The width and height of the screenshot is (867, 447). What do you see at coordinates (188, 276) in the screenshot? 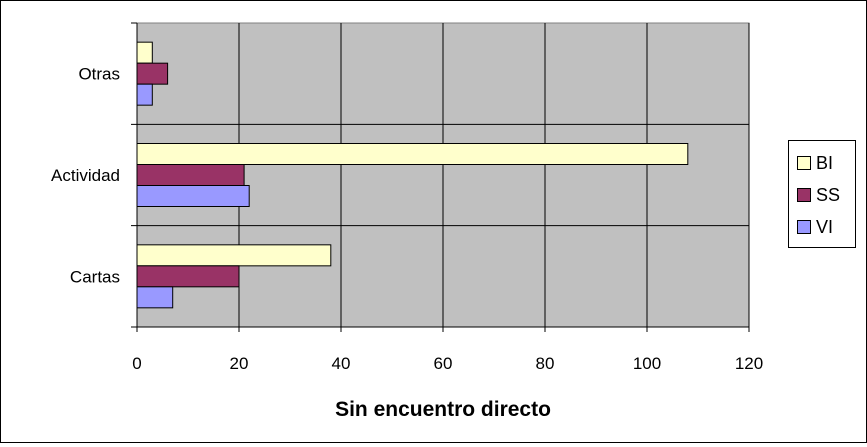
I see `bar-ss-cartas` at bounding box center [188, 276].